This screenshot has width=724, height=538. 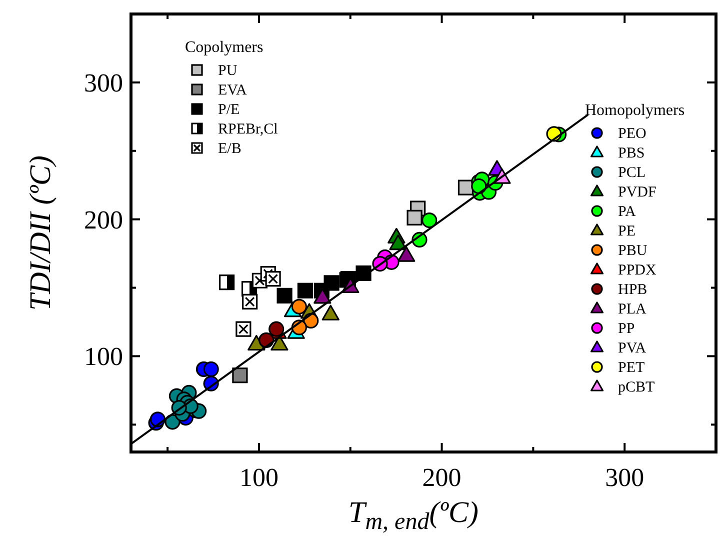 I want to click on legend-label: PET, so click(x=631, y=368).